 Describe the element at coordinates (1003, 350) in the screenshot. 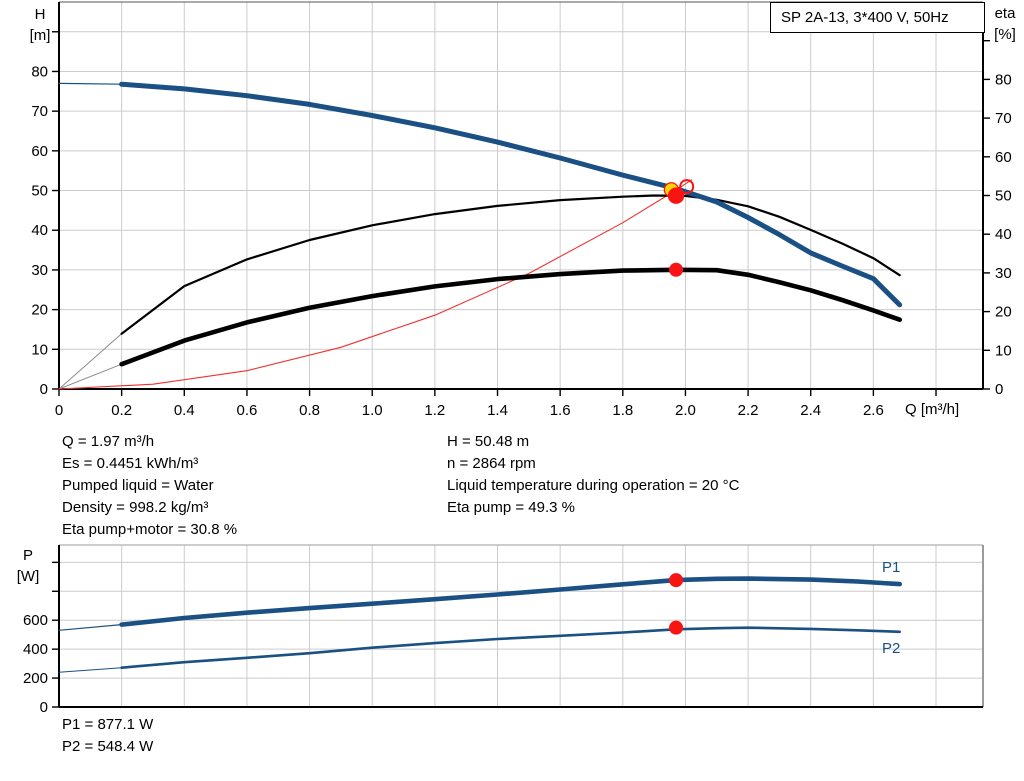

I see `y-right-tick-label: 10` at that location.